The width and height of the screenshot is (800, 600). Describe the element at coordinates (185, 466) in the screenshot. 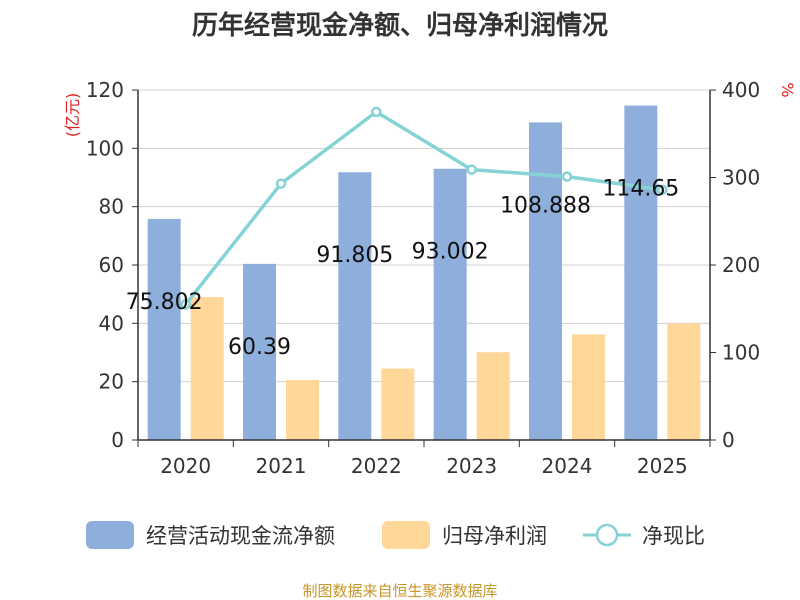

I see `x-axis-tick-label: 2020` at that location.